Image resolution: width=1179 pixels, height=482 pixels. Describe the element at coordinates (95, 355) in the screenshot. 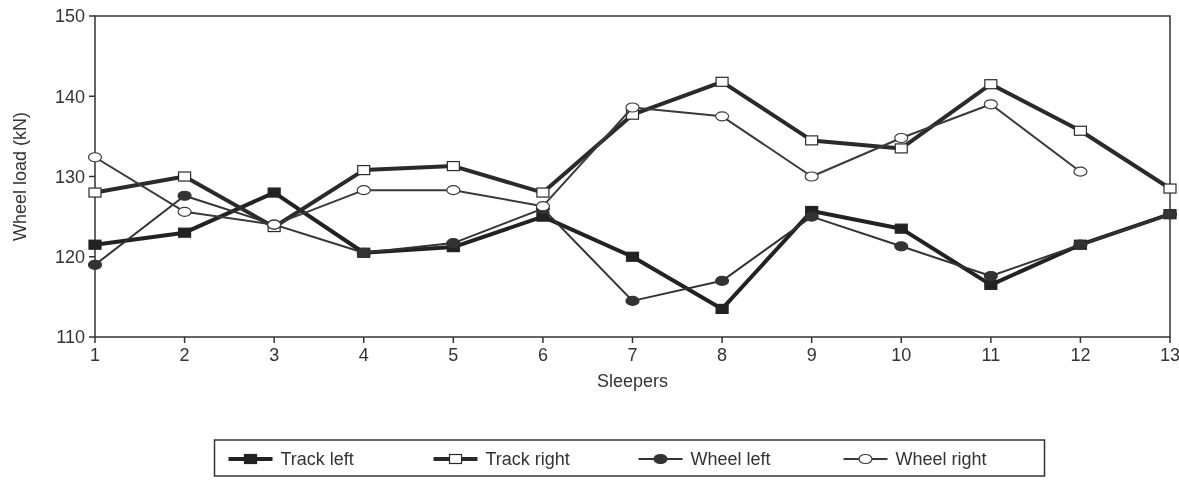

I see `x-tick-label: 1` at that location.